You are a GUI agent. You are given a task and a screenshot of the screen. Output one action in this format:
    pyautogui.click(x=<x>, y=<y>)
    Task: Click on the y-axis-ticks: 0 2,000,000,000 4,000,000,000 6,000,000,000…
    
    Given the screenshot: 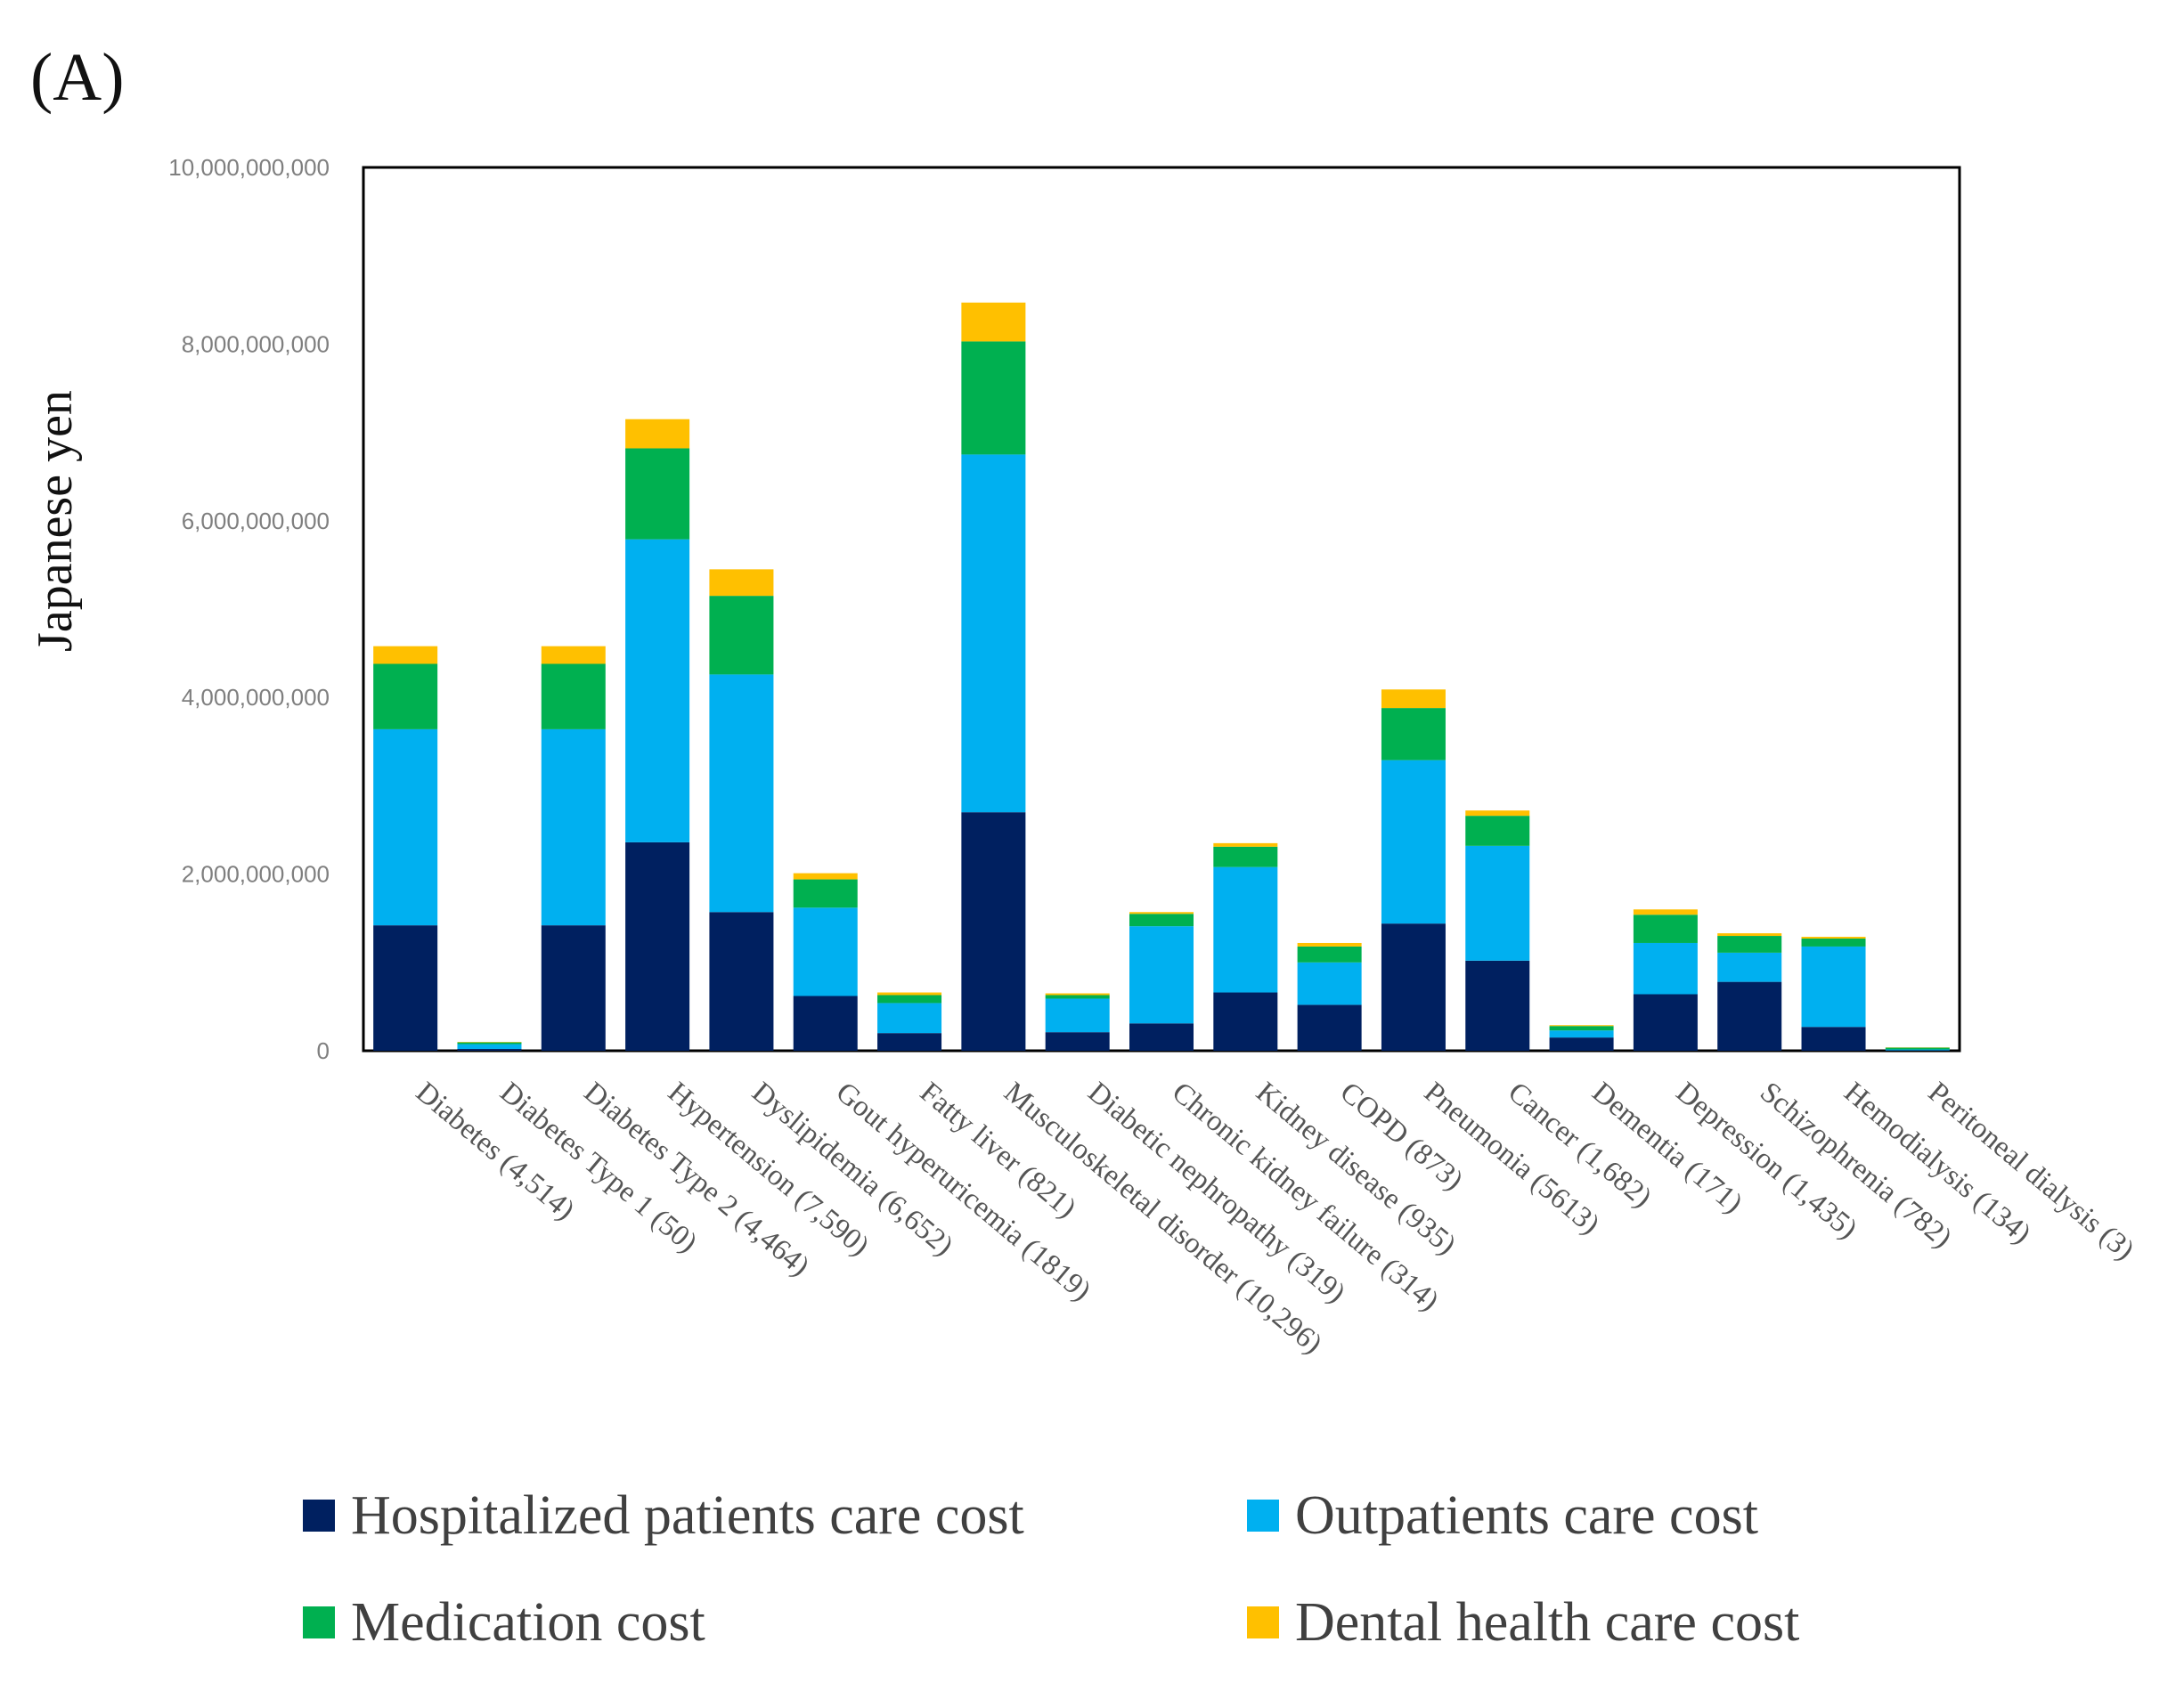 What is the action you would take?
    pyautogui.click(x=249, y=609)
    